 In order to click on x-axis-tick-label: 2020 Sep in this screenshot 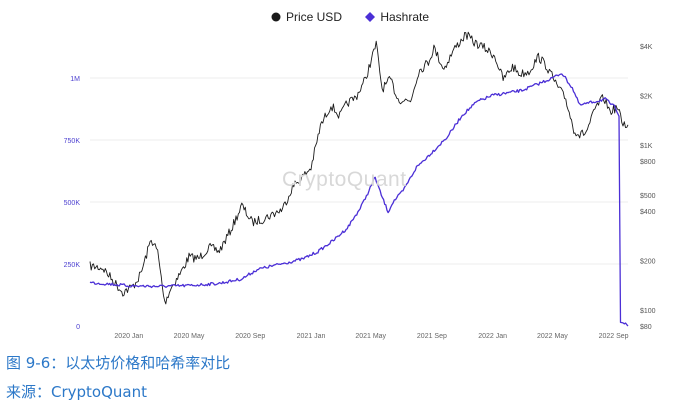, I will do `click(250, 336)`.